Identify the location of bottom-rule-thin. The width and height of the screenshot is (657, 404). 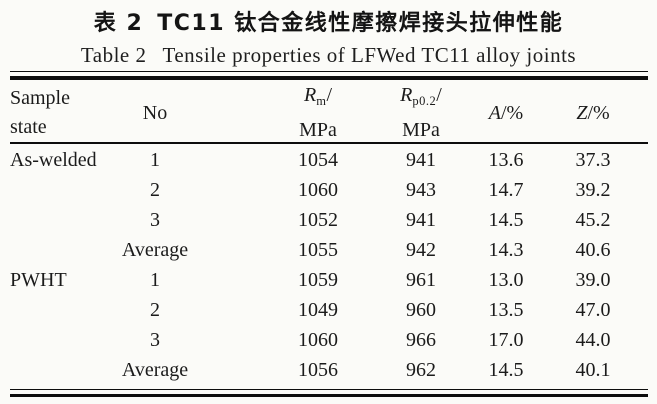
(329, 389).